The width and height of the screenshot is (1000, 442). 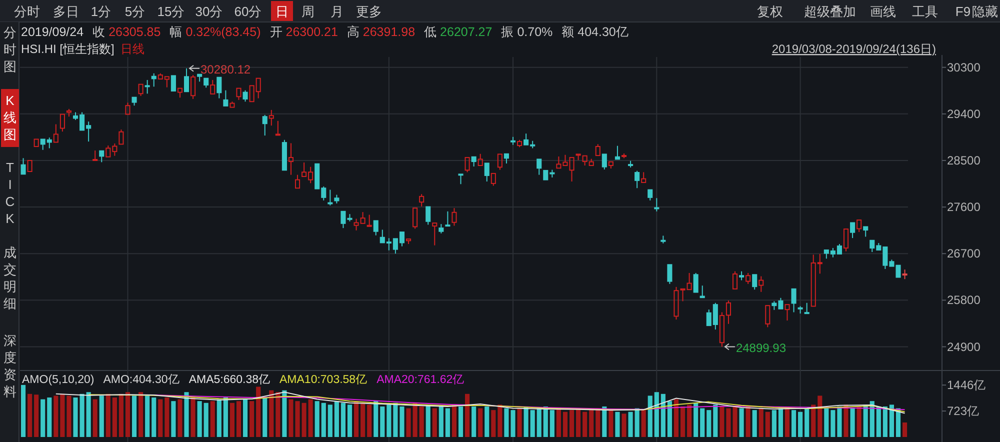 What do you see at coordinates (10, 117) in the screenshot?
I see `text: K线图` at bounding box center [10, 117].